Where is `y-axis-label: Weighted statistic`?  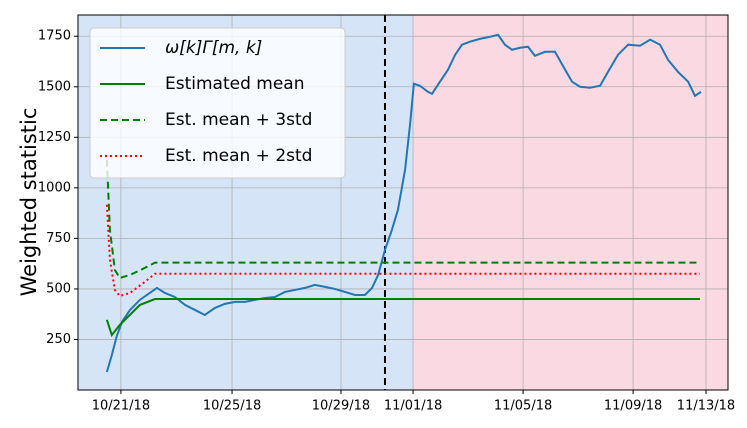
y-axis-label: Weighted statistic is located at coordinates (29, 202).